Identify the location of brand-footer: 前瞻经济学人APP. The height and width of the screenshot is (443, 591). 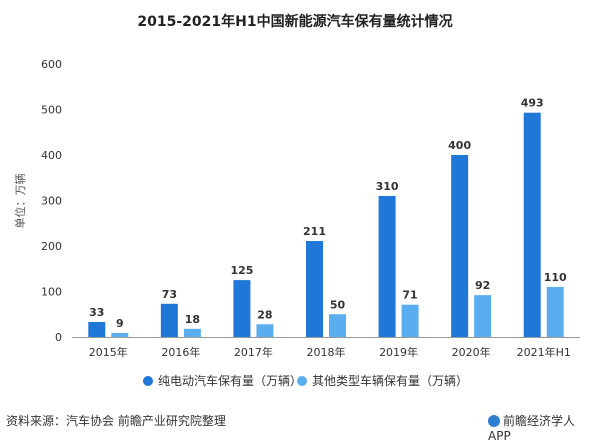
(539, 427).